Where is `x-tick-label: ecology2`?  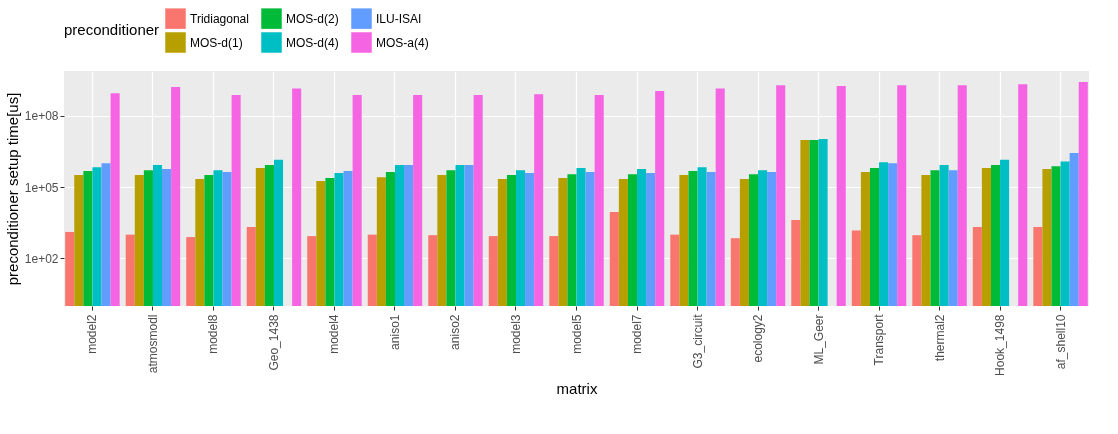 x-tick-label: ecology2 is located at coordinates (758, 338).